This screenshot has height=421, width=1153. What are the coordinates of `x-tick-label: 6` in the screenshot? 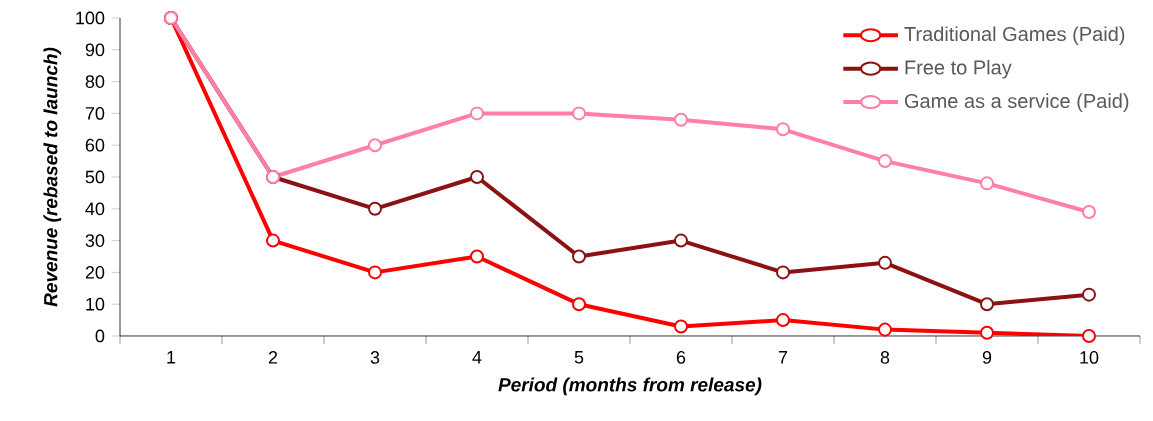 It's located at (681, 357).